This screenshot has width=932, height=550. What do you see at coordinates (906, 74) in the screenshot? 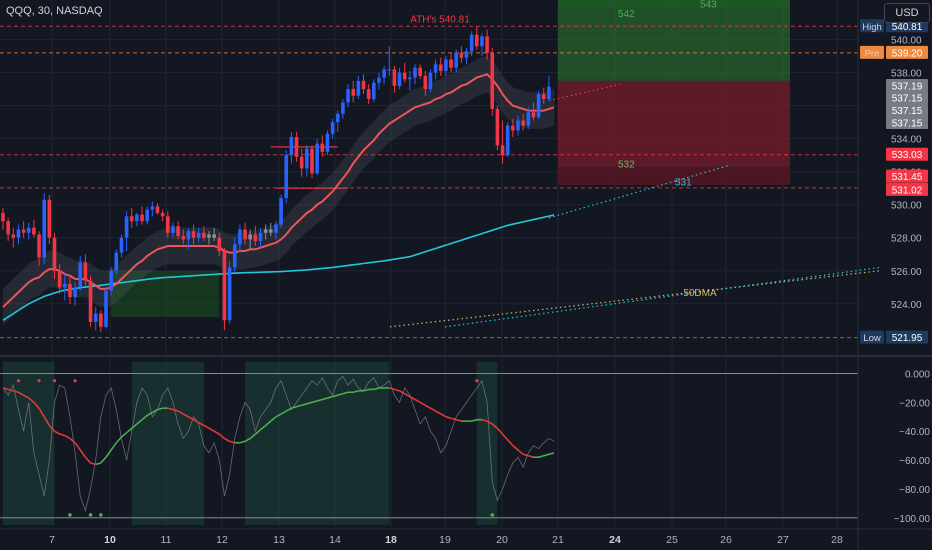
I see `y-tick-label: 538.00` at bounding box center [906, 74].